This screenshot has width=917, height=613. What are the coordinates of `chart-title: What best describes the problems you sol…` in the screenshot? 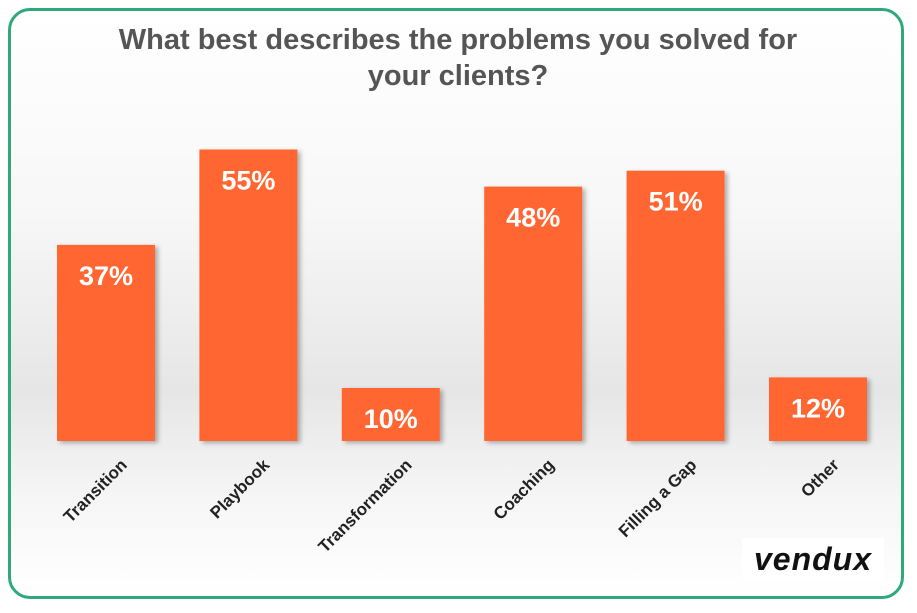 It's located at (458, 58).